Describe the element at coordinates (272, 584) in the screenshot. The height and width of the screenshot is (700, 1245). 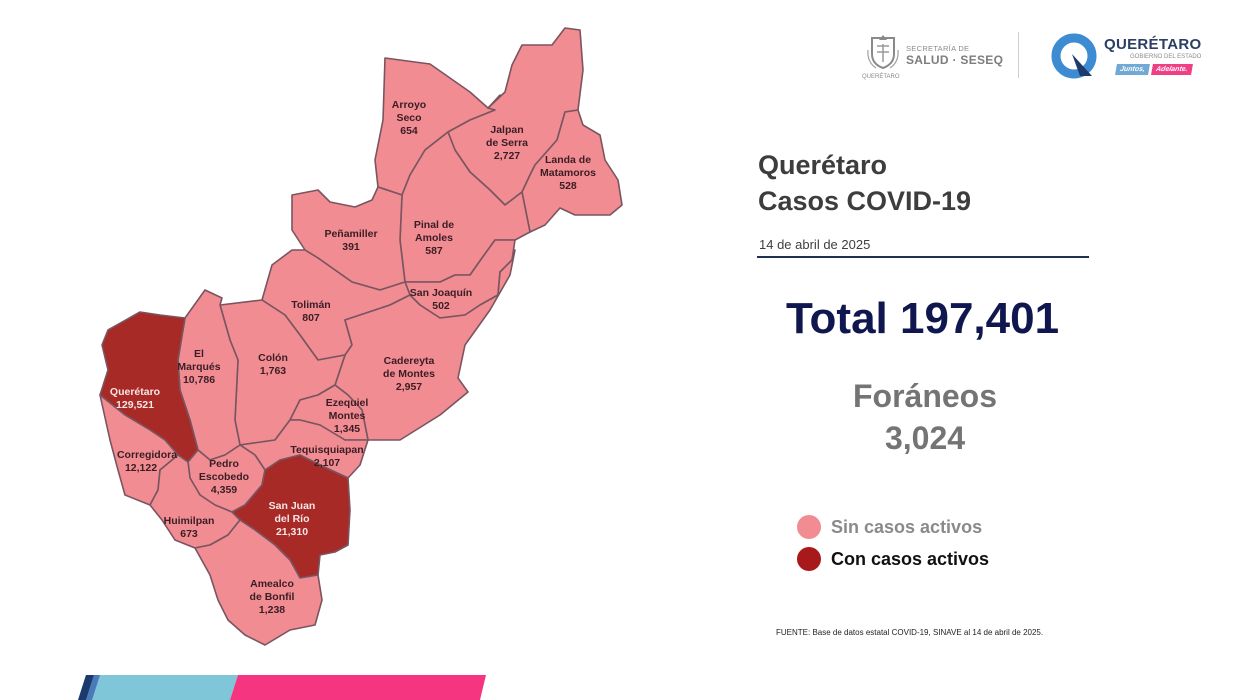
I see `label-amealco-1: Amealco` at that location.